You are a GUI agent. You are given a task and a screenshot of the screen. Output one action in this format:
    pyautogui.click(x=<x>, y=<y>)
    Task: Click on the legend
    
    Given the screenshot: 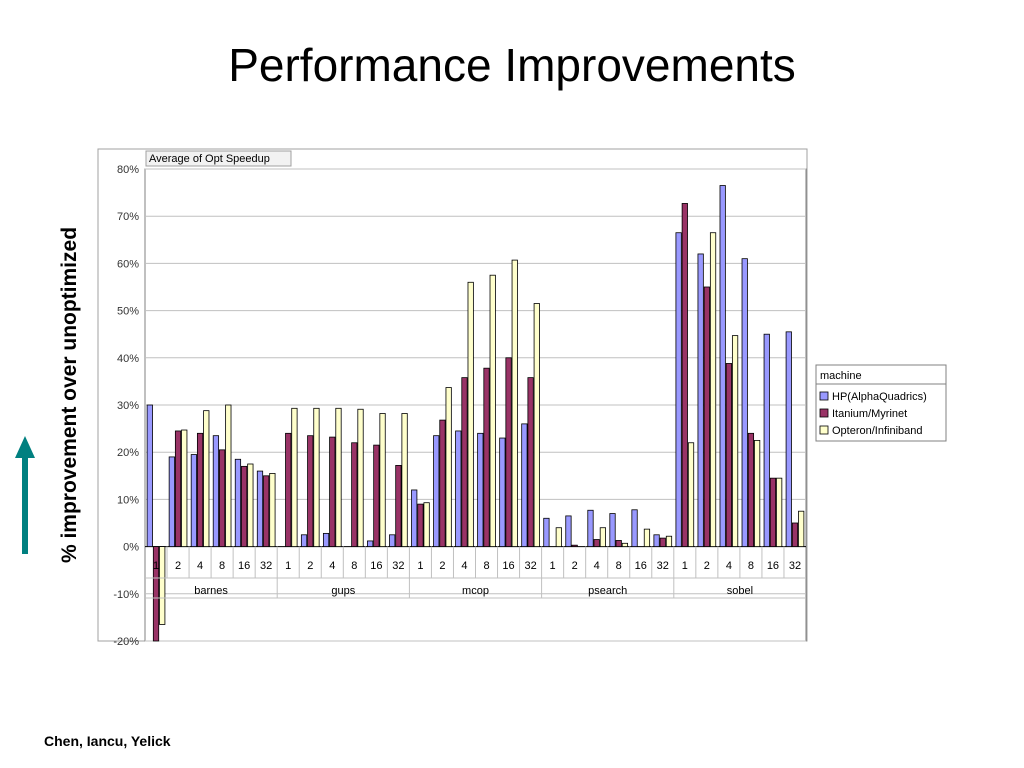 What is the action you would take?
    pyautogui.click(x=881, y=403)
    